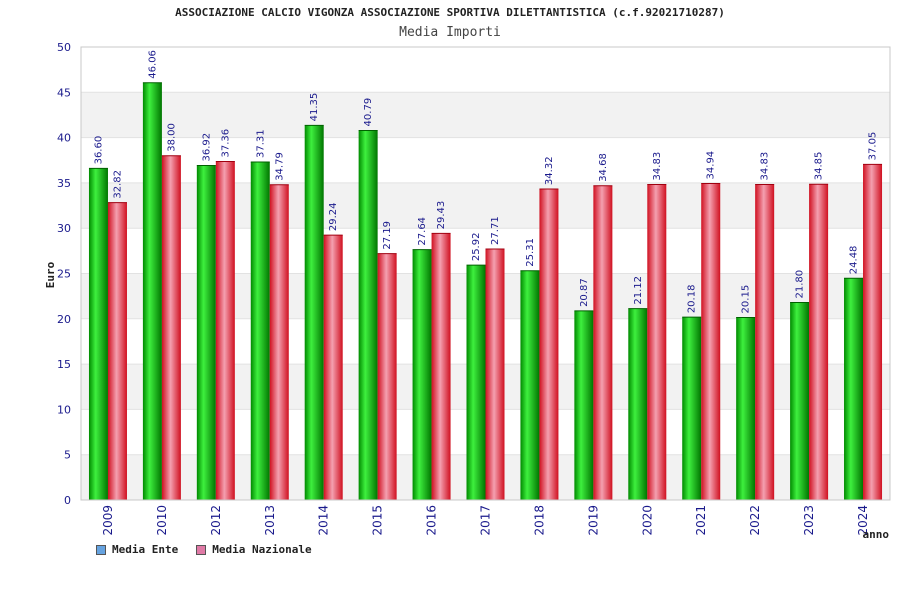 The height and width of the screenshot is (600, 900). I want to click on x-tick-label: 2019, so click(593, 520).